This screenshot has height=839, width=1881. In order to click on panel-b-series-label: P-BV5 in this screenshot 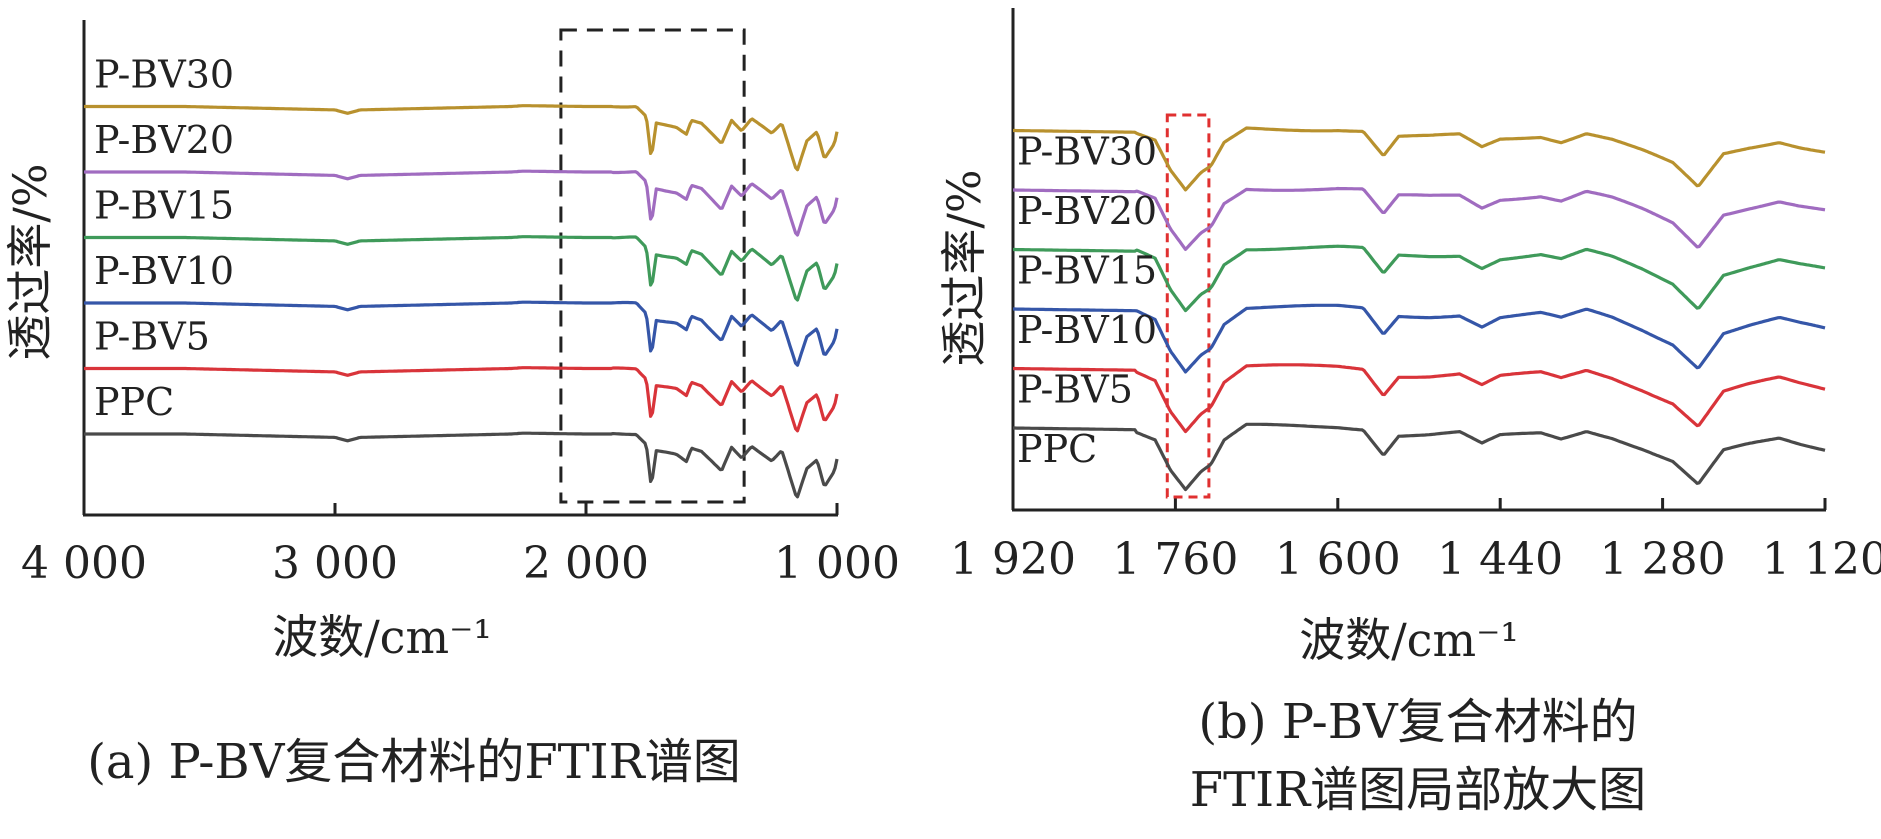, I will do `click(1075, 390)`.